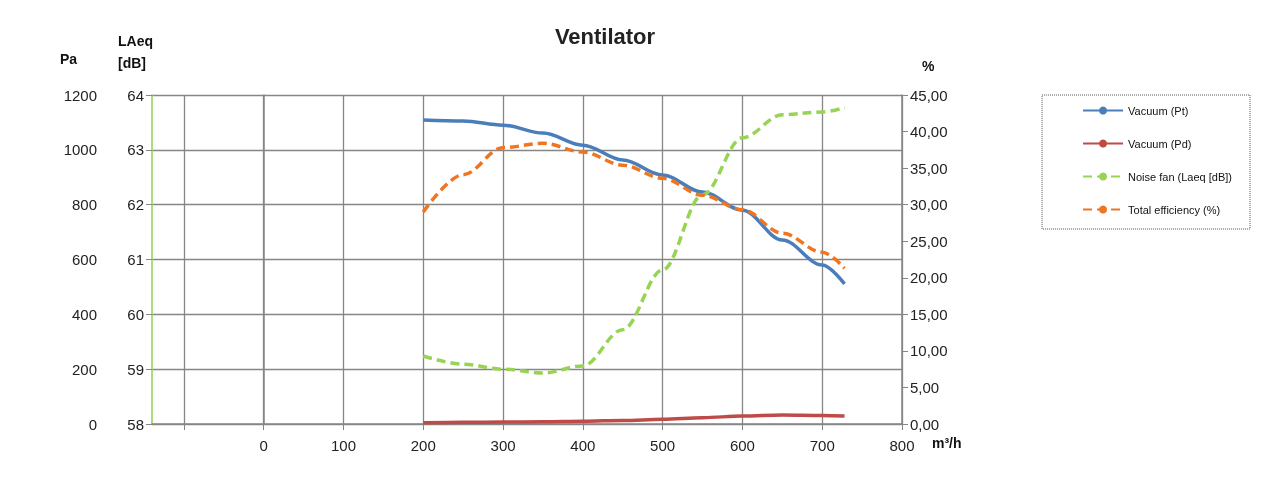 The height and width of the screenshot is (477, 1265). I want to click on y-tick-label: 800, so click(84, 205).